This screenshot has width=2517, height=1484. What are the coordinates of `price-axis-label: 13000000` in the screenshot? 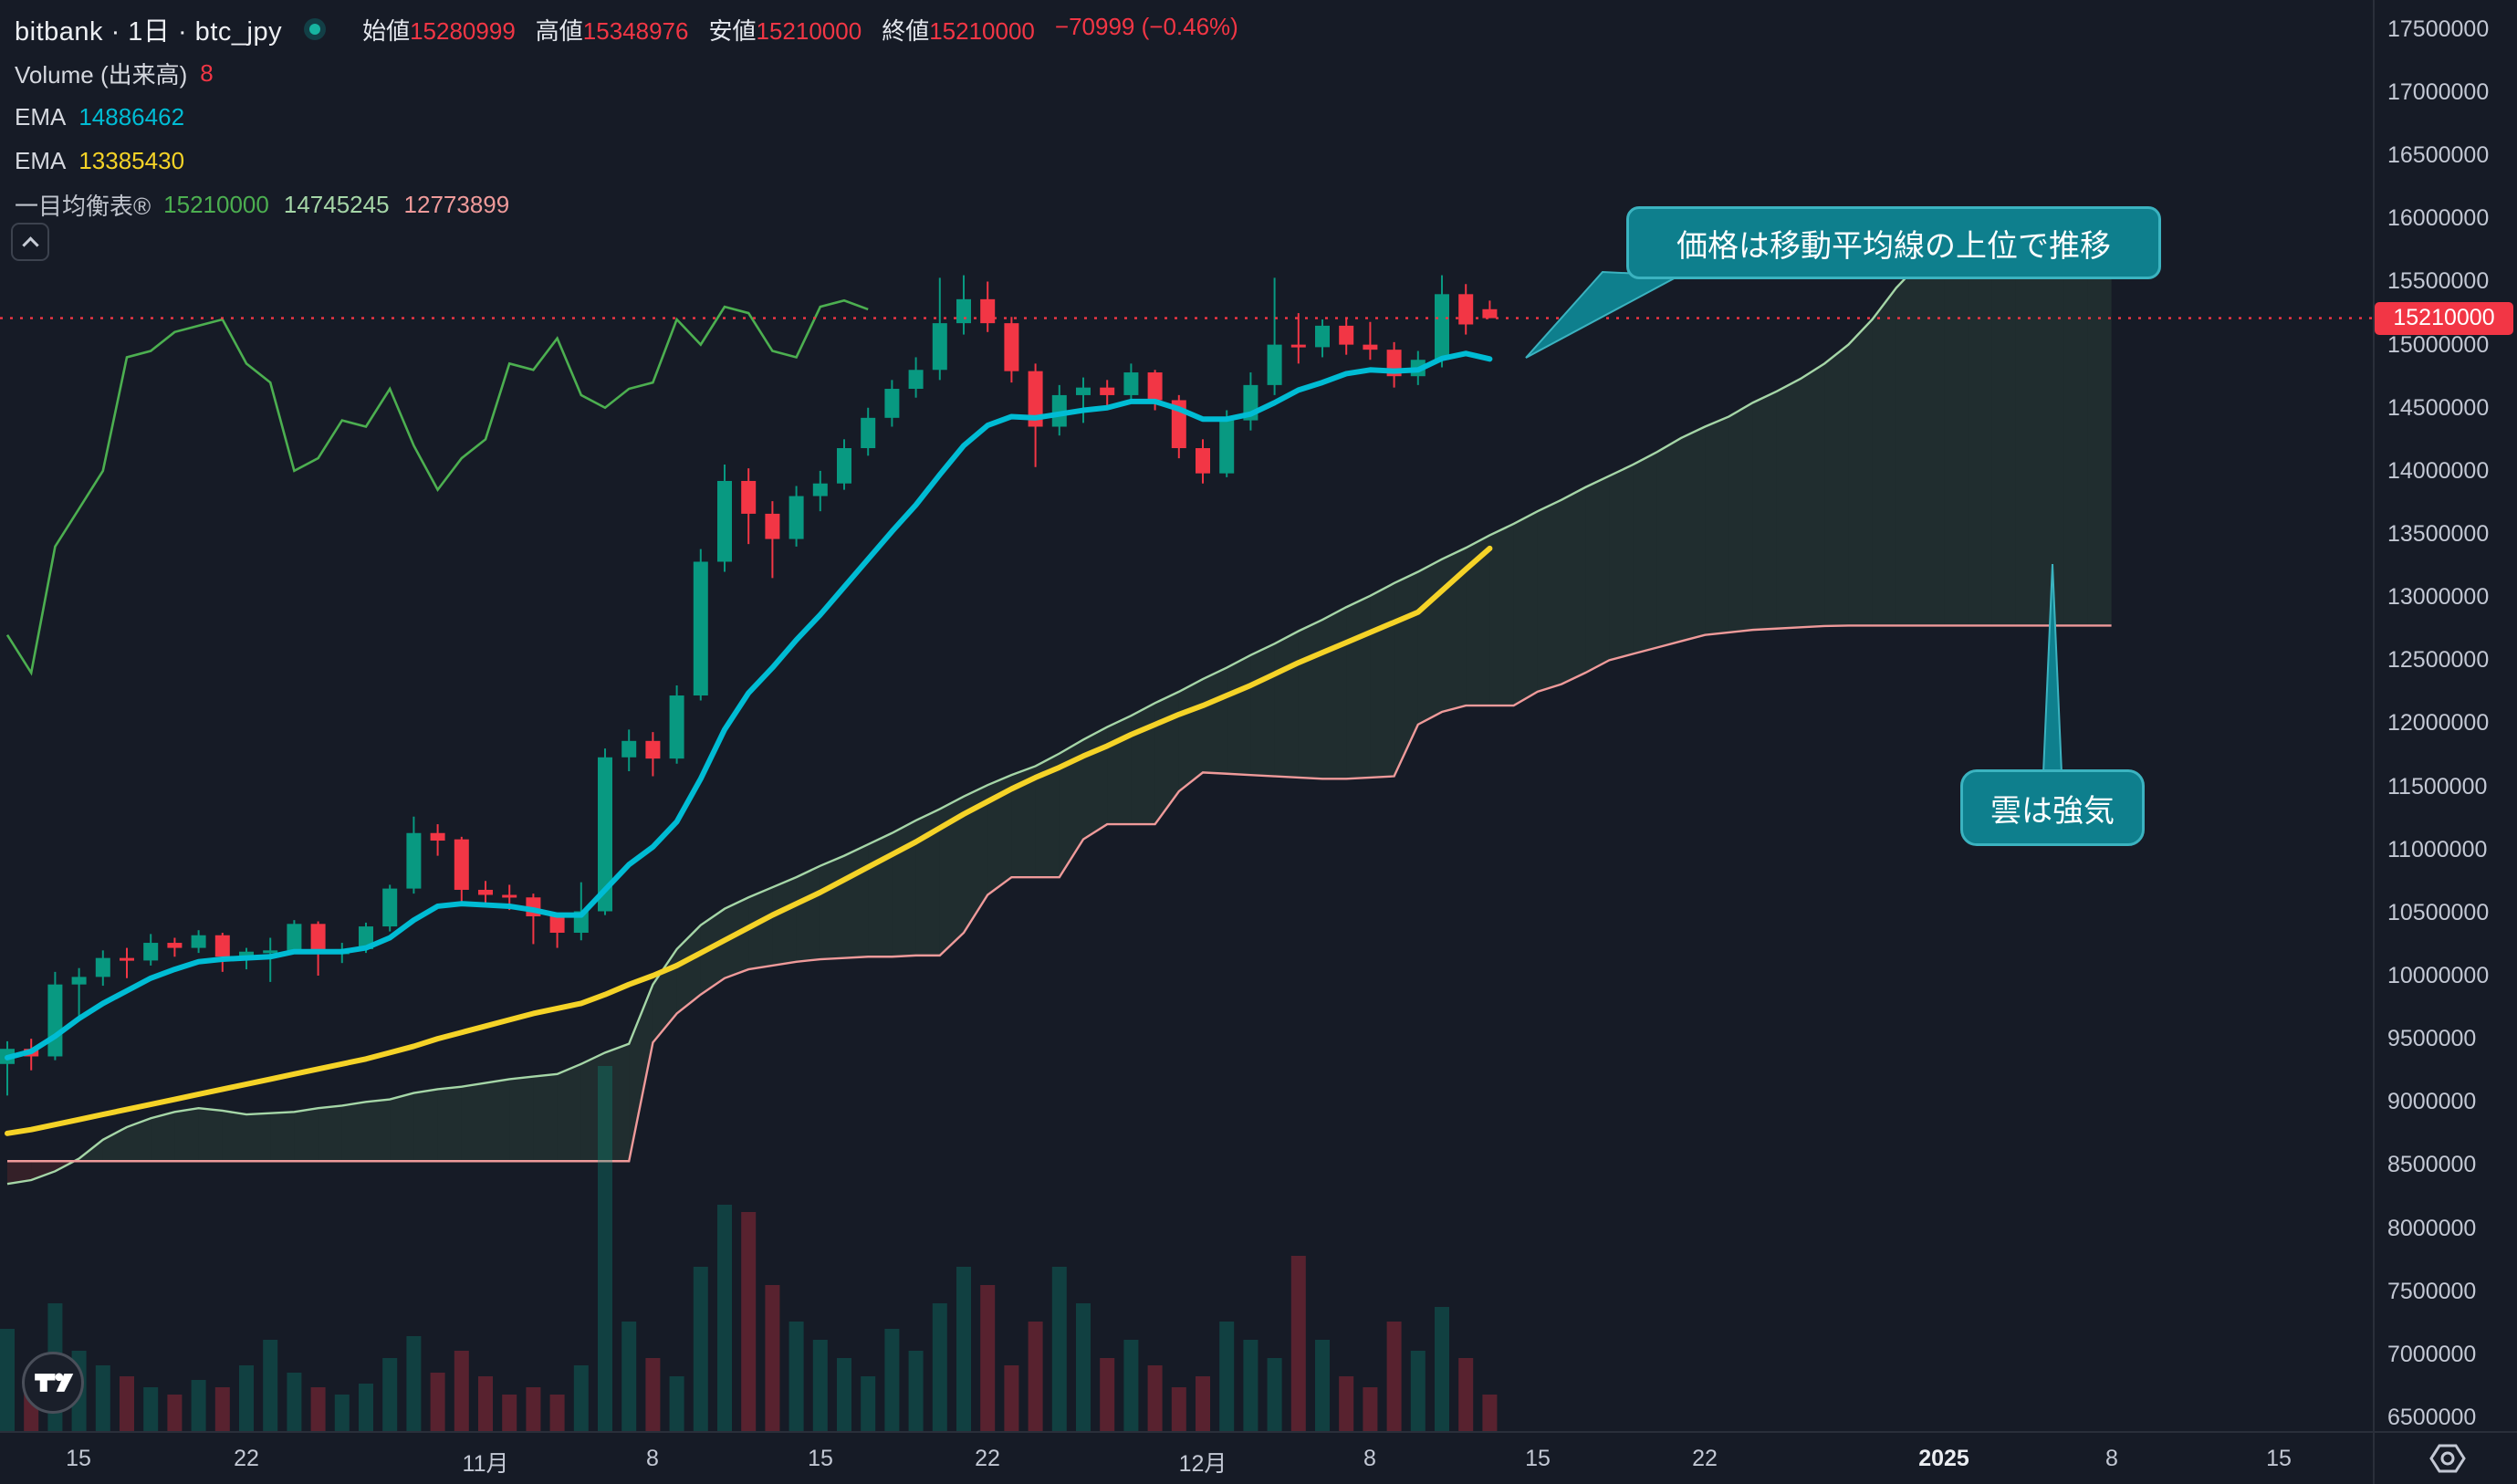 It's located at (2438, 597).